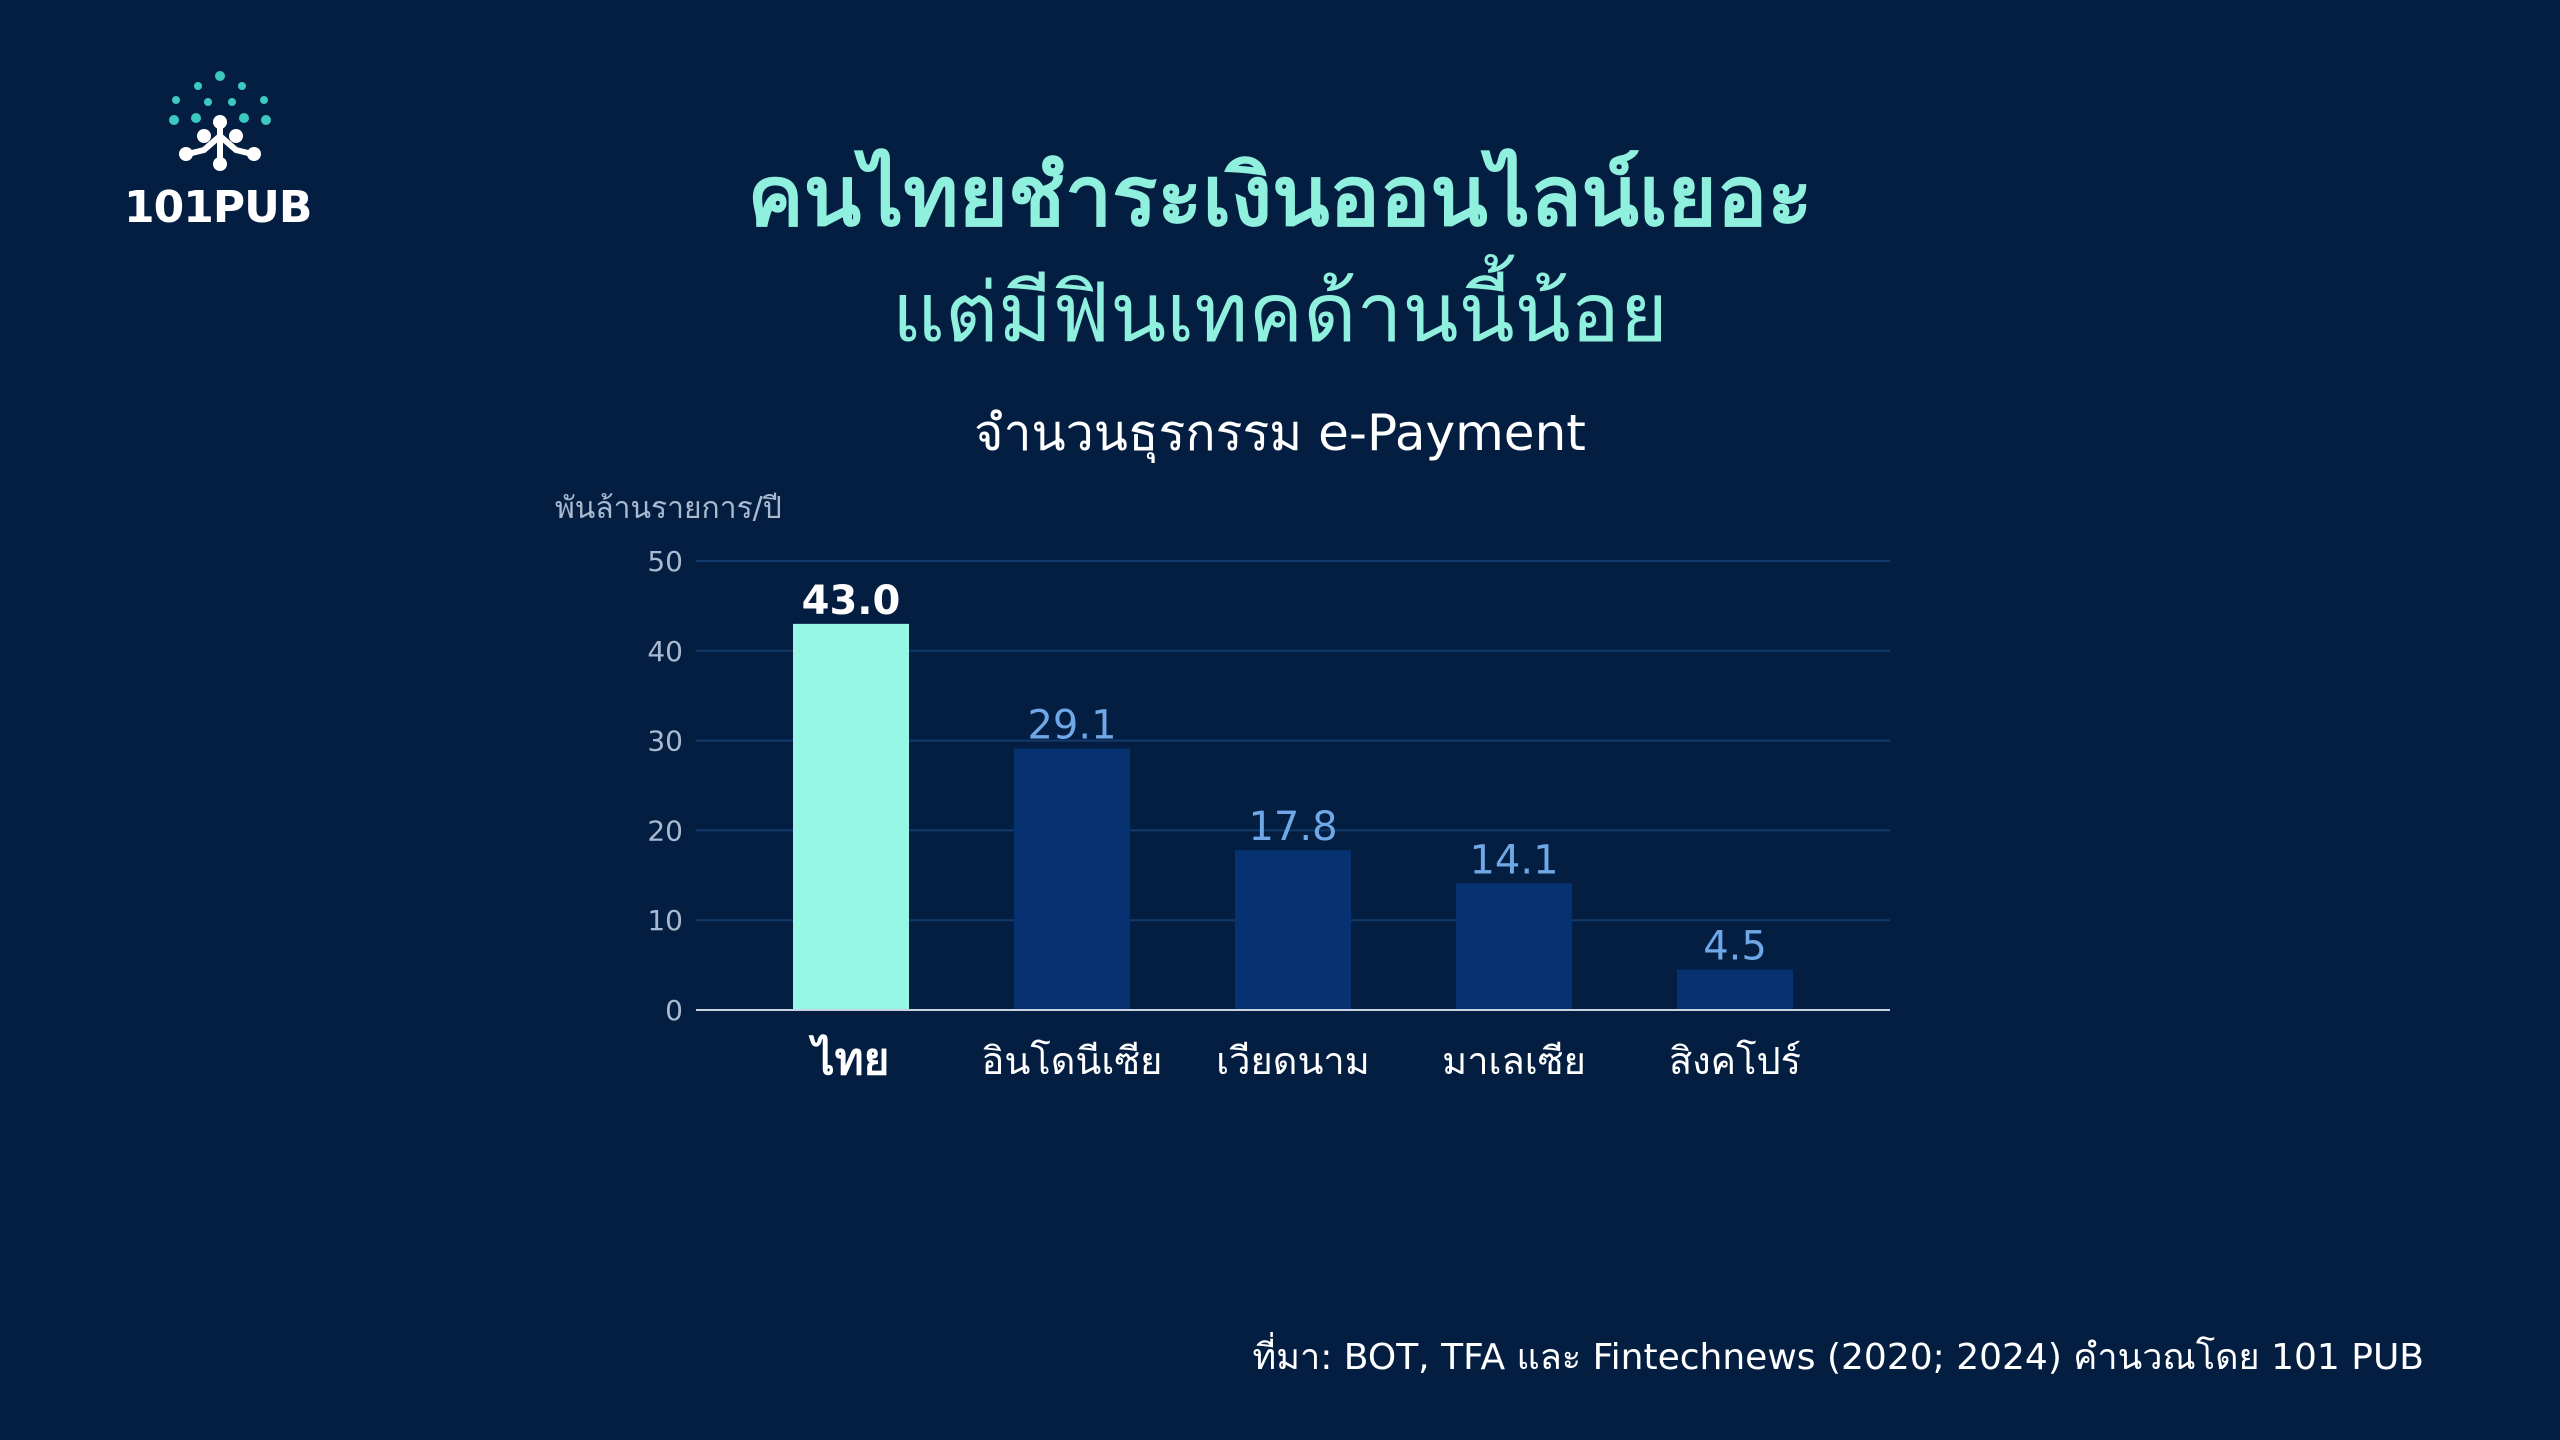 This screenshot has height=1440, width=2560. I want to click on x-tick-labels: ไทย อินโดนีเซีย เวียดนาม มาเลเซีย สิงคโปร์, so click(1305, 1059).